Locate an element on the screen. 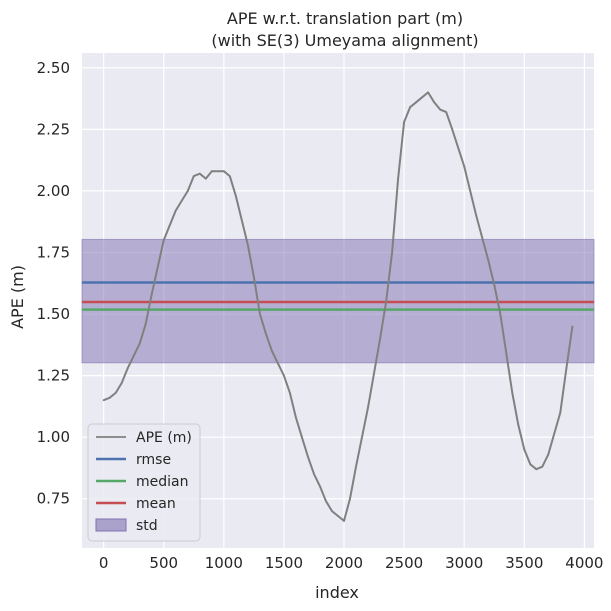  legend: APE (m) rmse median mean std is located at coordinates (144, 482).